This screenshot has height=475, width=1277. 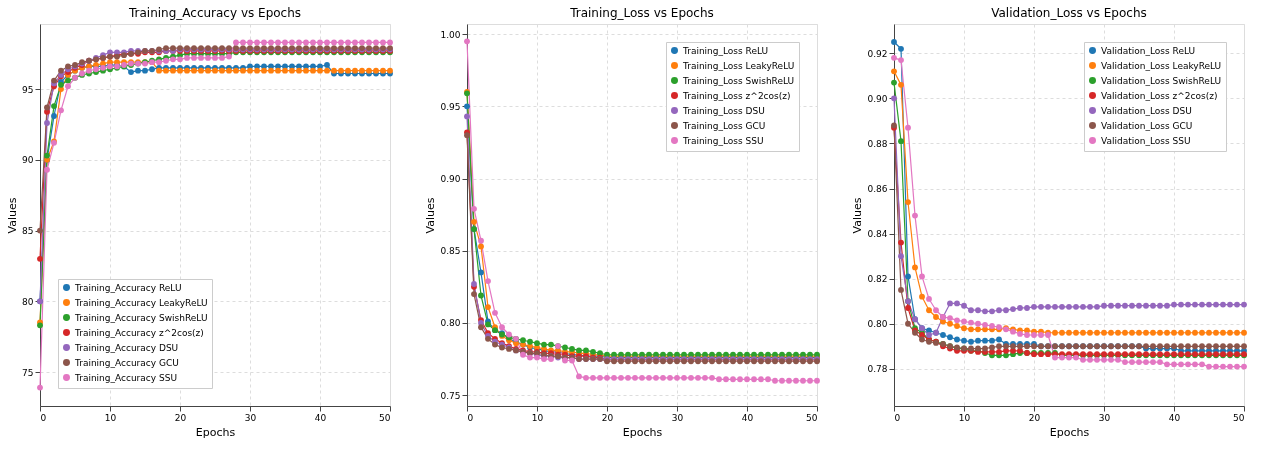 What do you see at coordinates (1161, 80) in the screenshot?
I see `legend-label: Validation_Loss SwishReLU` at bounding box center [1161, 80].